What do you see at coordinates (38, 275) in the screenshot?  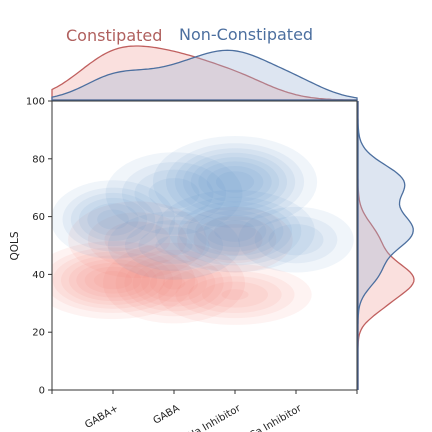 I see `y-tick-label: 40` at bounding box center [38, 275].